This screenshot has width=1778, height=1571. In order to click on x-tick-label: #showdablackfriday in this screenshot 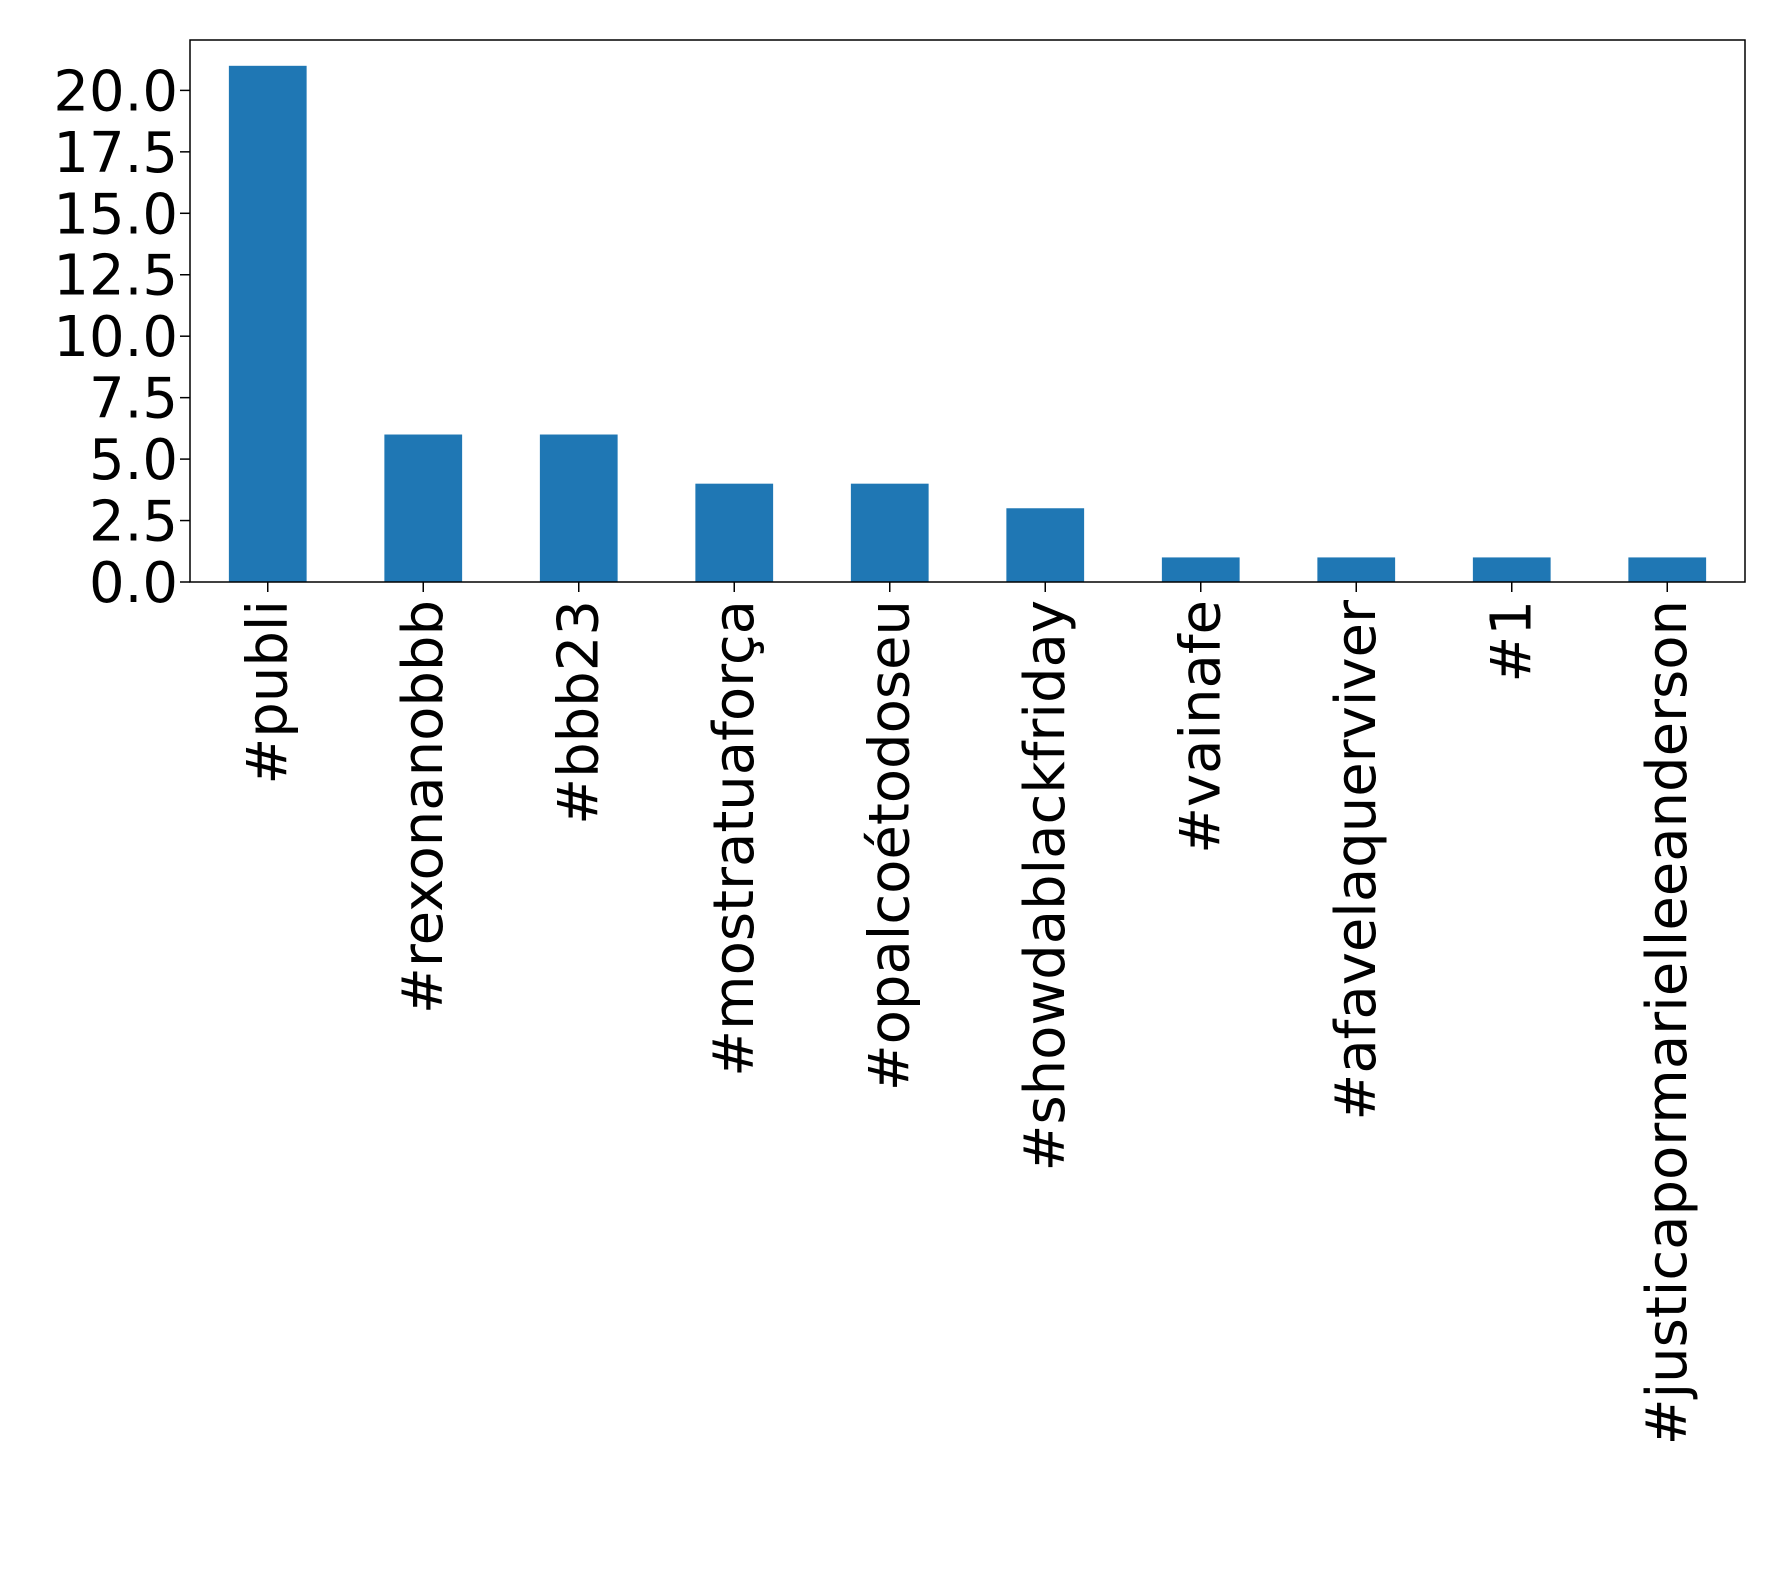, I will do `click(1045, 885)`.